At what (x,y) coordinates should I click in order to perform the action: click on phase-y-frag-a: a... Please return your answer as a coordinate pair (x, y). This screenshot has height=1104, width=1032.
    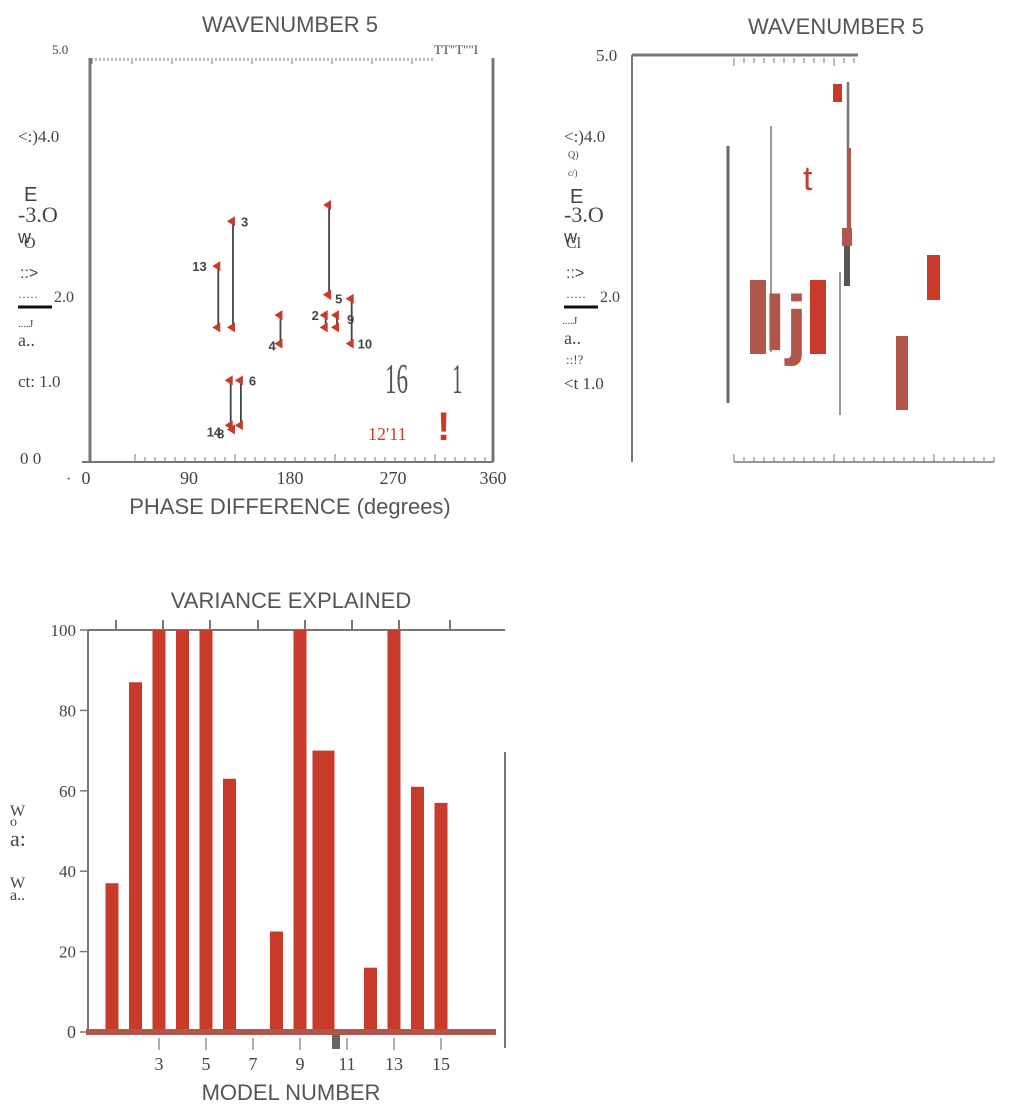
    Looking at the image, I should click on (26, 340).